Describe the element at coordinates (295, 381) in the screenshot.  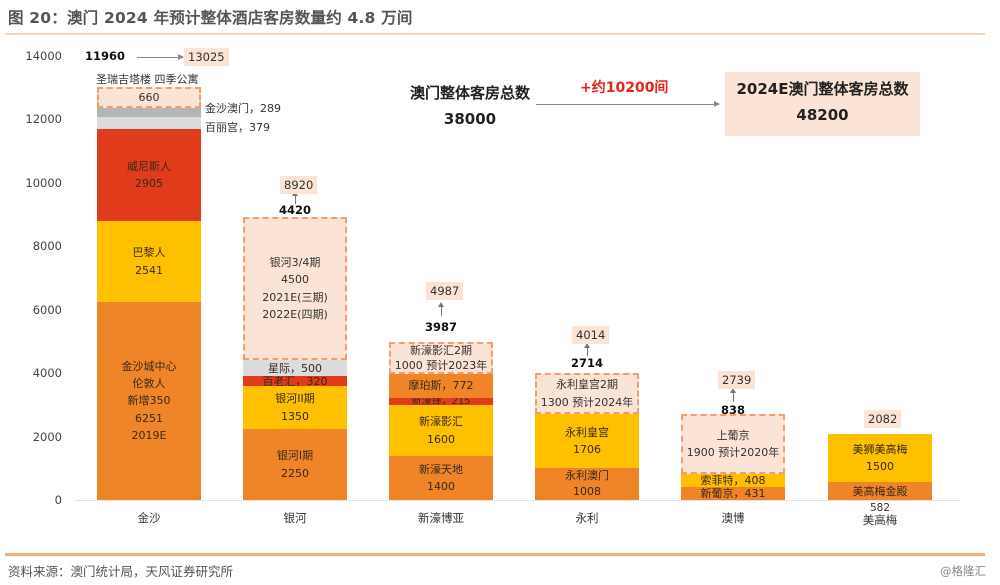
I see `segment-galaxy-broadway: 百老汇，320` at that location.